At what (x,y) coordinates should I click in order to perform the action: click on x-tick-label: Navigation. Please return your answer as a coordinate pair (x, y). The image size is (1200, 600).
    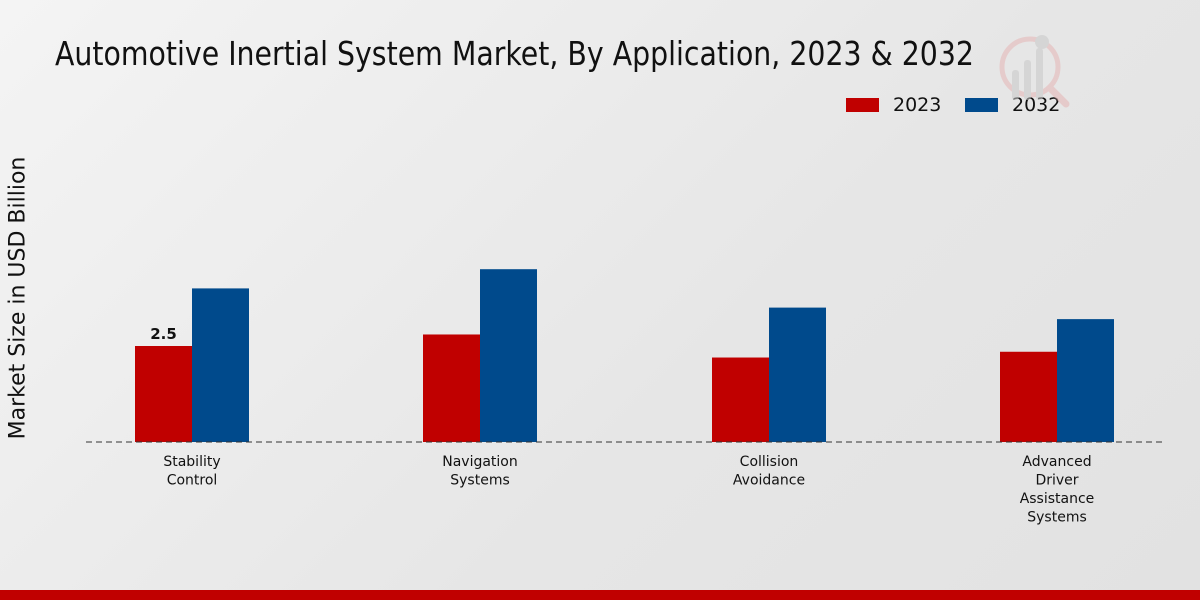
    Looking at the image, I should click on (480, 462).